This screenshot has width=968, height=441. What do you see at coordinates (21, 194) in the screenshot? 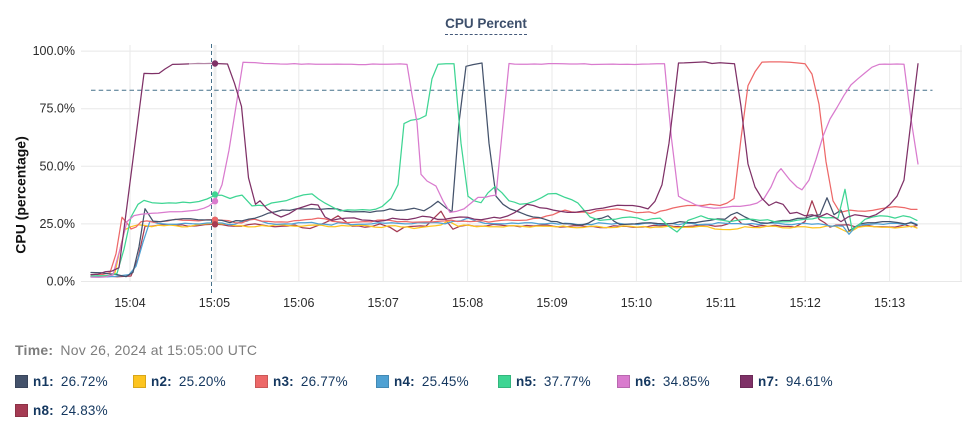
I see `svg-text: CPU (percentage)` at bounding box center [21, 194].